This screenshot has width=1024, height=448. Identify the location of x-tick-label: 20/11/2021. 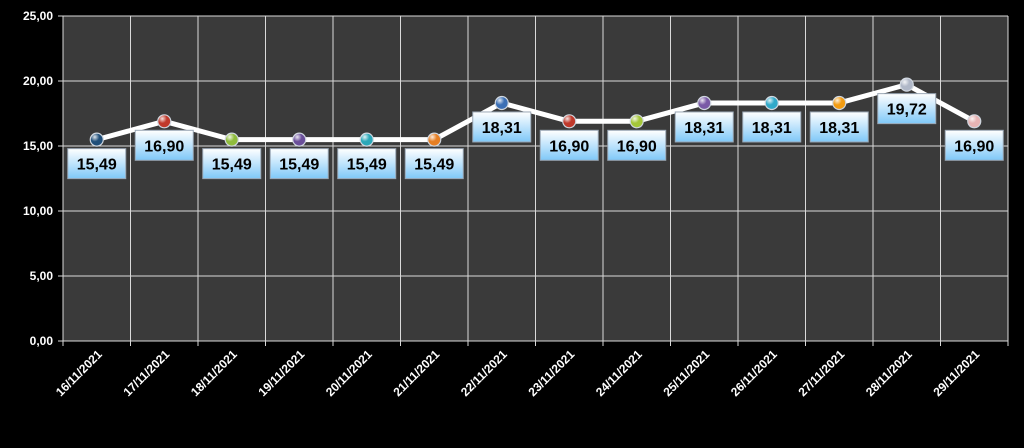
(349, 373).